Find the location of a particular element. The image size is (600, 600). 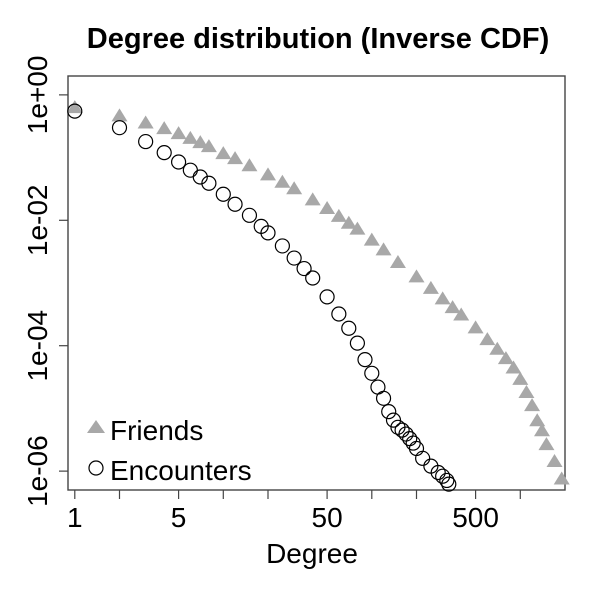

x-tick-label: 5 is located at coordinates (179, 517).